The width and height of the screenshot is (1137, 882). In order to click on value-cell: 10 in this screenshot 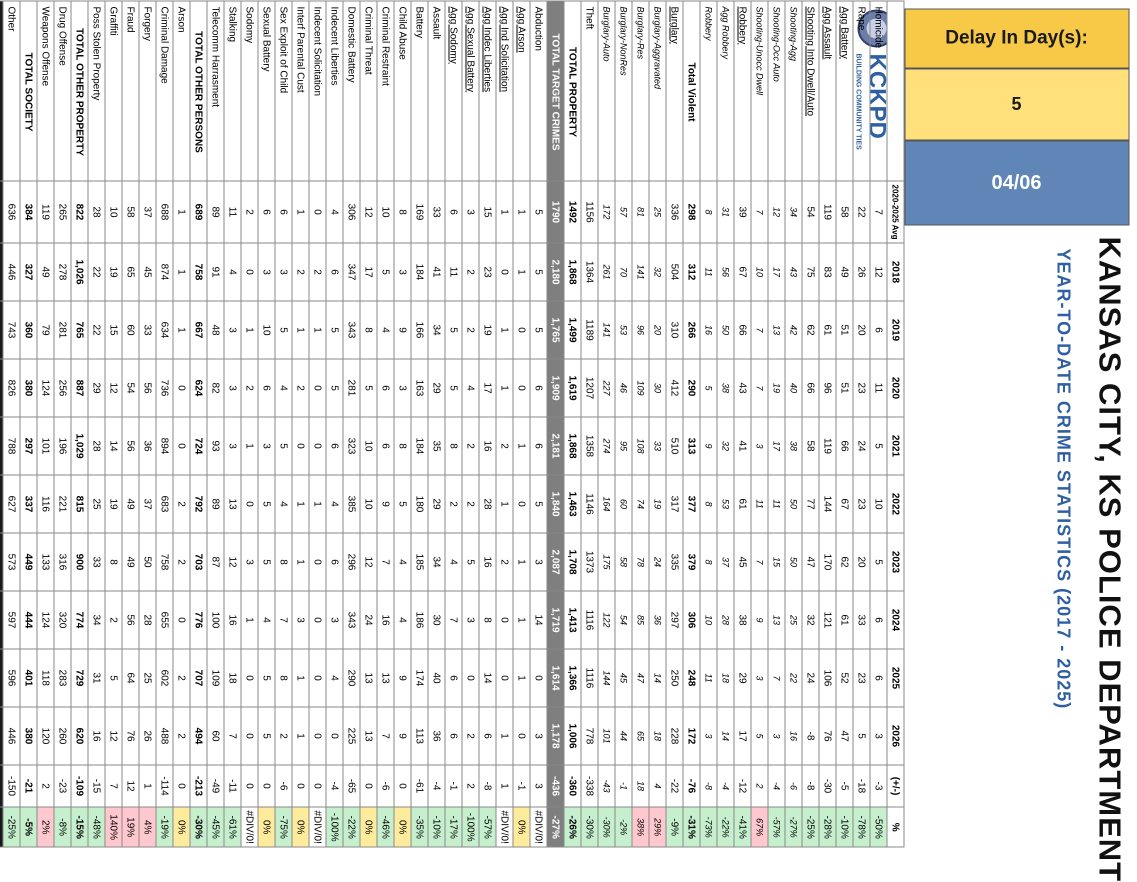, I will do `click(878, 503)`.